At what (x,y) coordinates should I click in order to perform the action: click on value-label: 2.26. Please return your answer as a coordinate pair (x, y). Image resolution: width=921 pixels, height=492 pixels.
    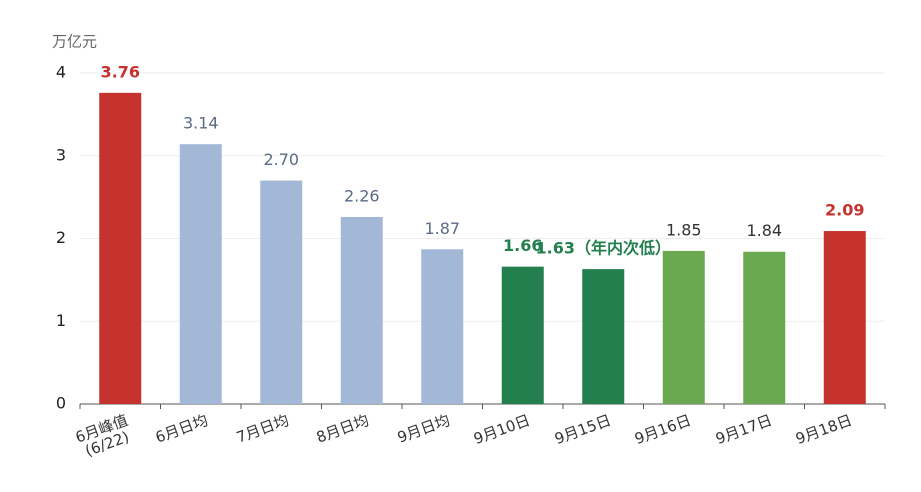
    Looking at the image, I should click on (362, 195).